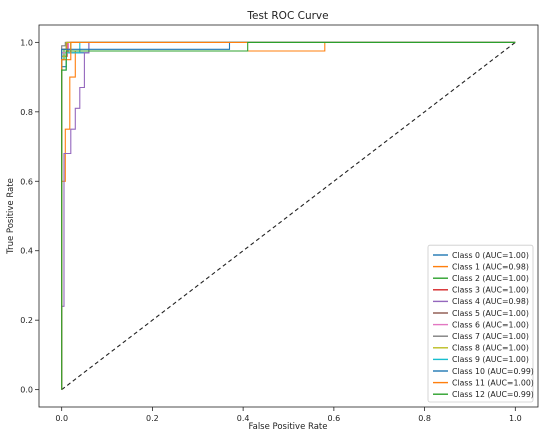 Image resolution: width=550 pixels, height=438 pixels. What do you see at coordinates (490, 336) in the screenshot?
I see `legend-entry: Class 7 (AUC=1.00)` at bounding box center [490, 336].